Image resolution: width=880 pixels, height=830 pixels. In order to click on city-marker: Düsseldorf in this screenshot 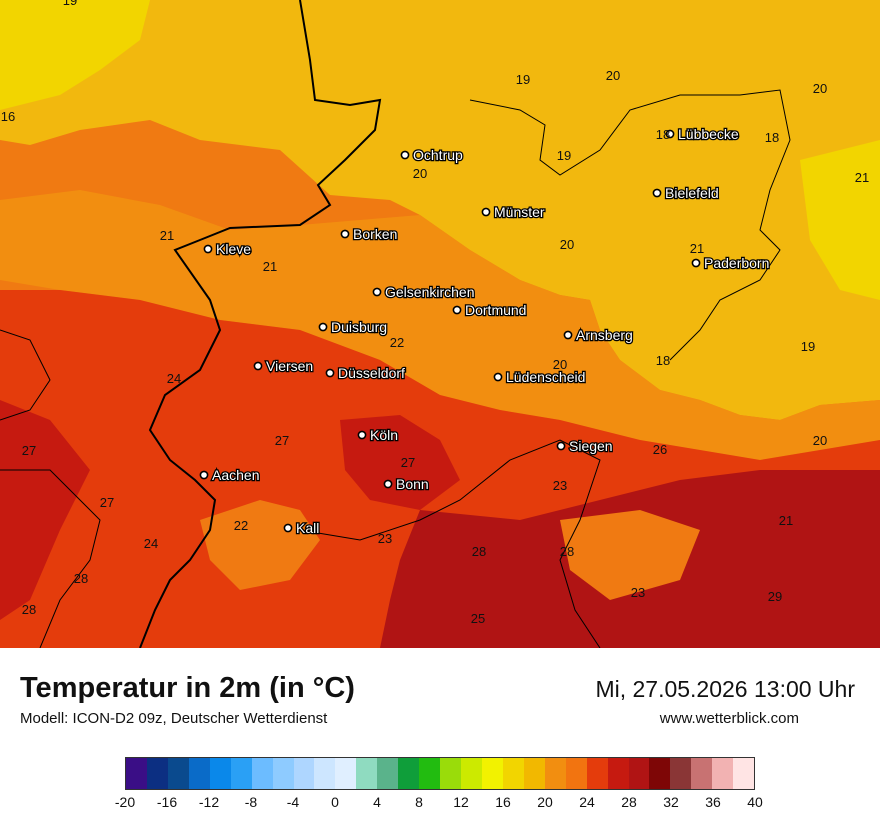, I will do `click(365, 373)`.